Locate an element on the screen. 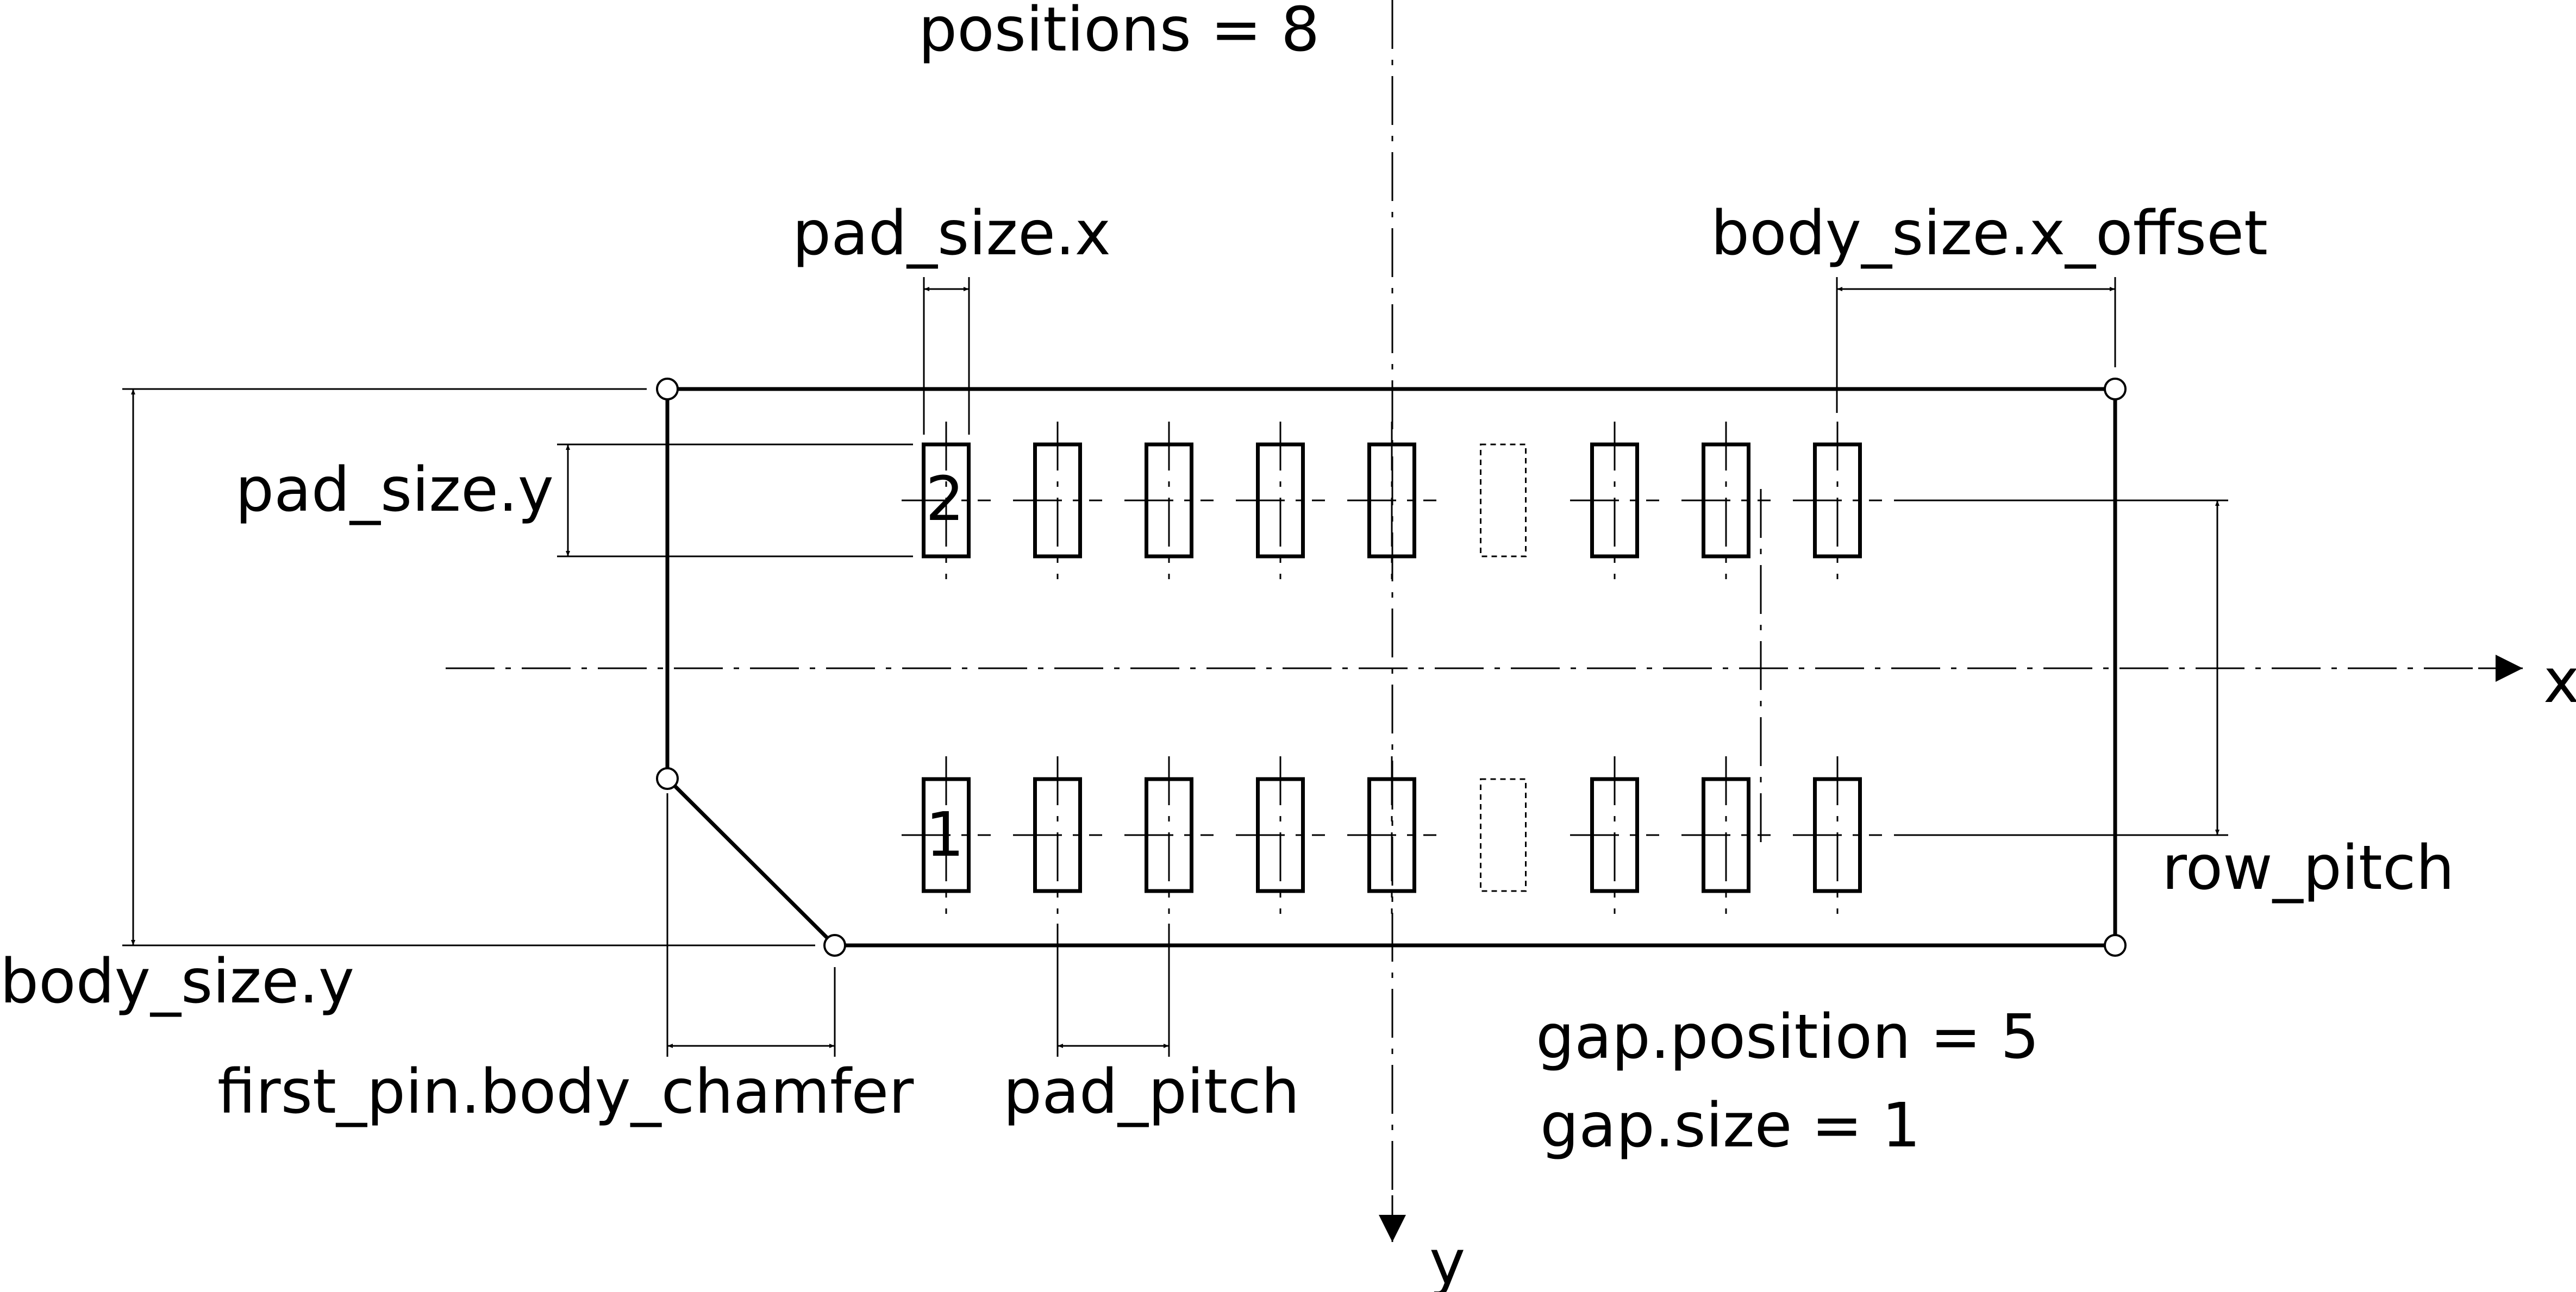  label-pin-1: 1 is located at coordinates (945, 835).